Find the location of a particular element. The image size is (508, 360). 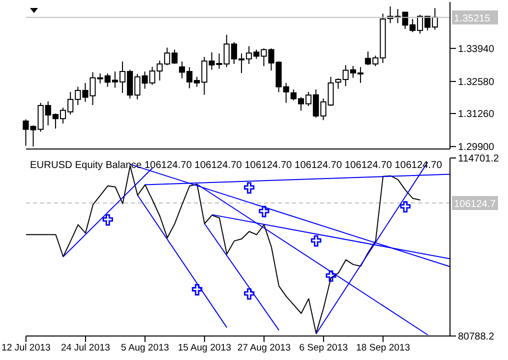

x-tick-label: 18 Sep 2013 is located at coordinates (383, 348).